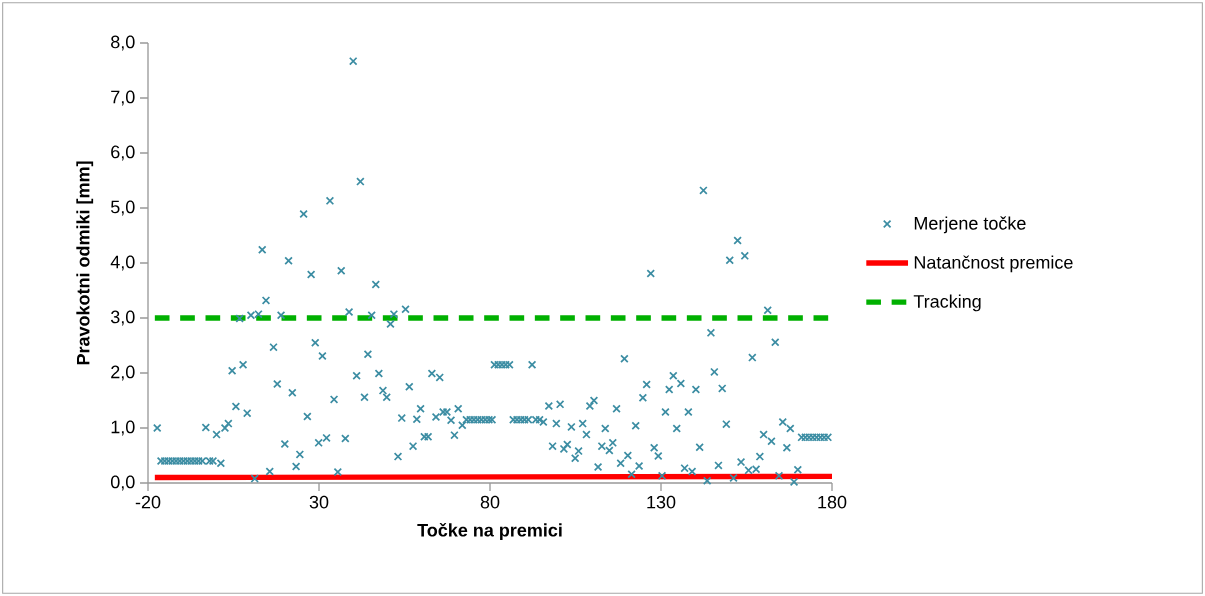  I want to click on x-tick-label: 130, so click(661, 502).